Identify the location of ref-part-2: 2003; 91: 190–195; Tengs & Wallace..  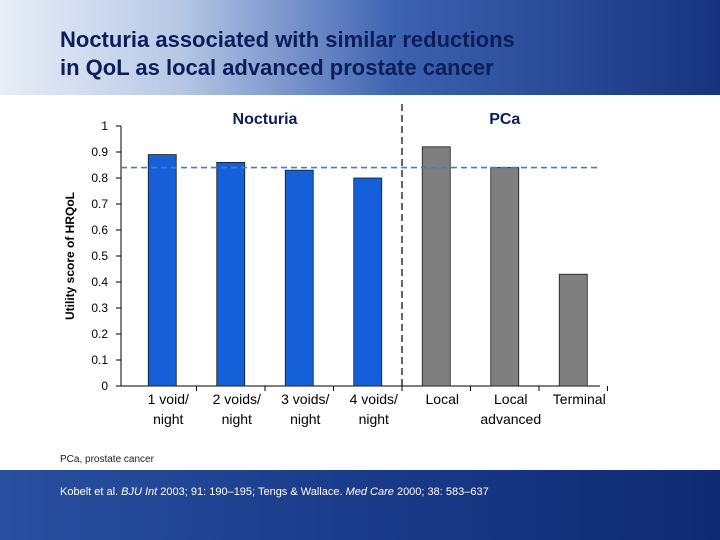
(251, 492).